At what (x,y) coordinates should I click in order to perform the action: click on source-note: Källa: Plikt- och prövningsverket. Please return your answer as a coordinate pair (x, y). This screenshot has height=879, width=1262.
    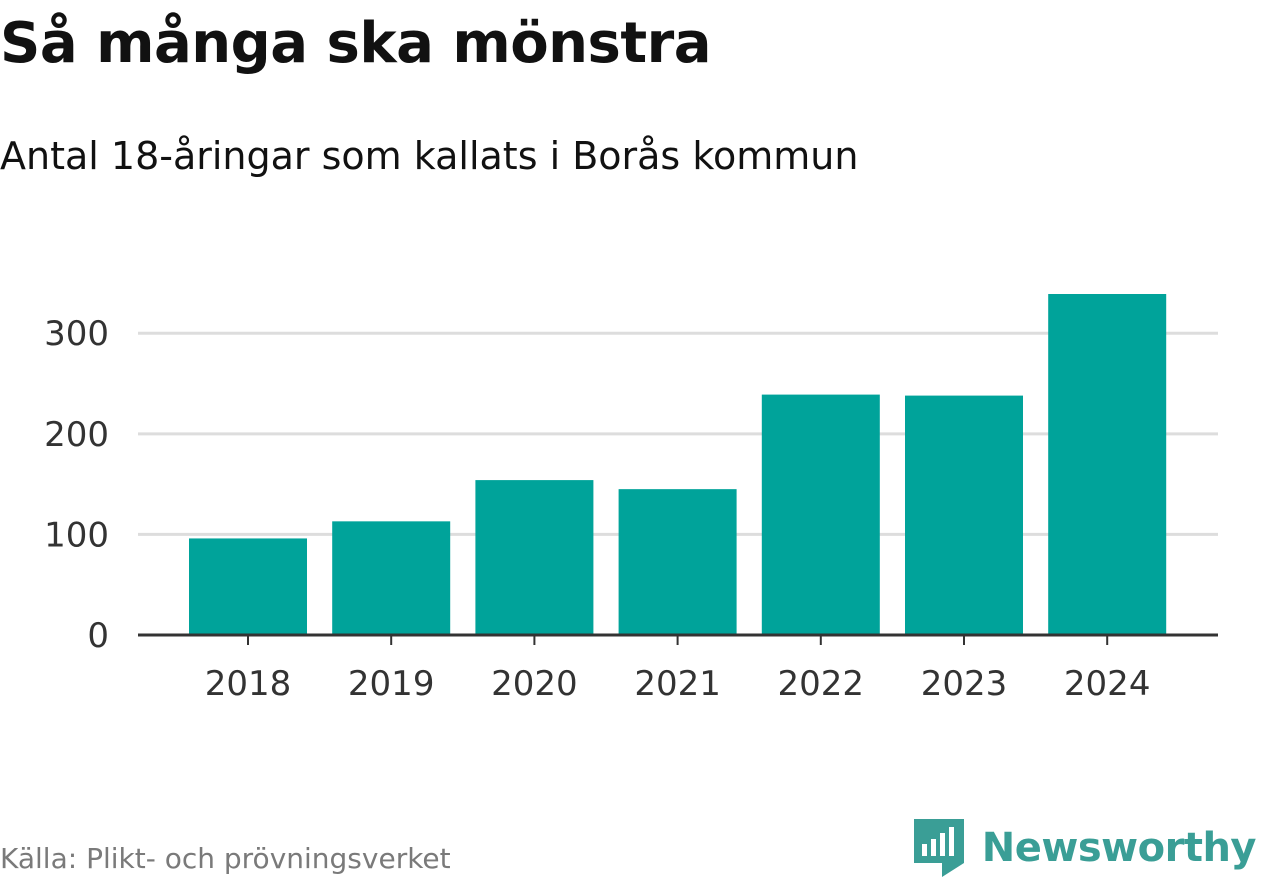
    Looking at the image, I should click on (225, 858).